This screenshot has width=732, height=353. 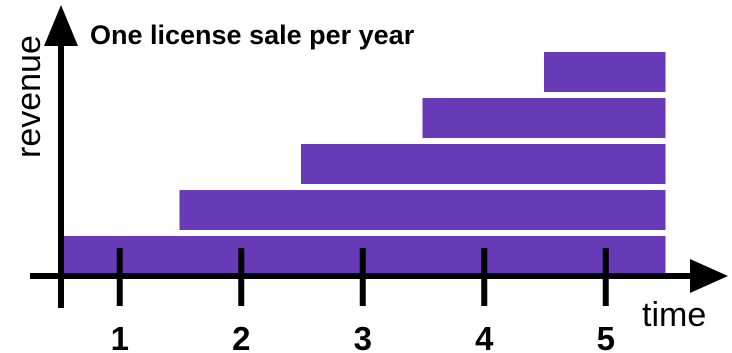 What do you see at coordinates (363, 336) in the screenshot?
I see `x-tick-label-3: 3` at bounding box center [363, 336].